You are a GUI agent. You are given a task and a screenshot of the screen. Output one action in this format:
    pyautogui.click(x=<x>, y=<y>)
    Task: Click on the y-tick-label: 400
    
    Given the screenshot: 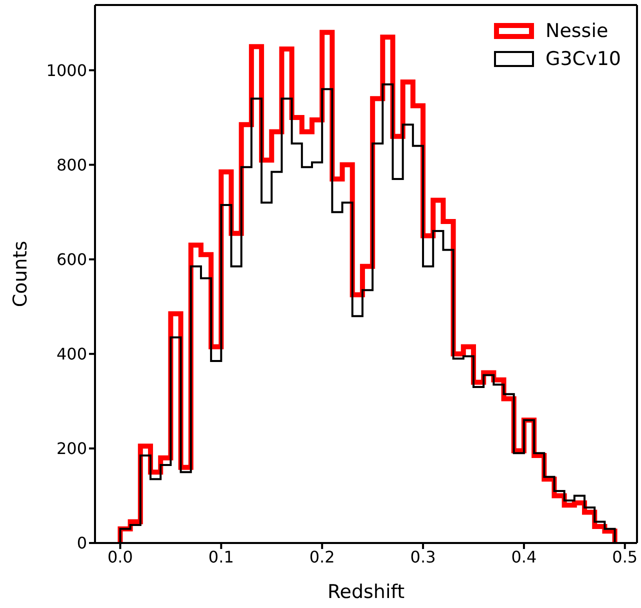 What is the action you would take?
    pyautogui.click(x=71, y=354)
    